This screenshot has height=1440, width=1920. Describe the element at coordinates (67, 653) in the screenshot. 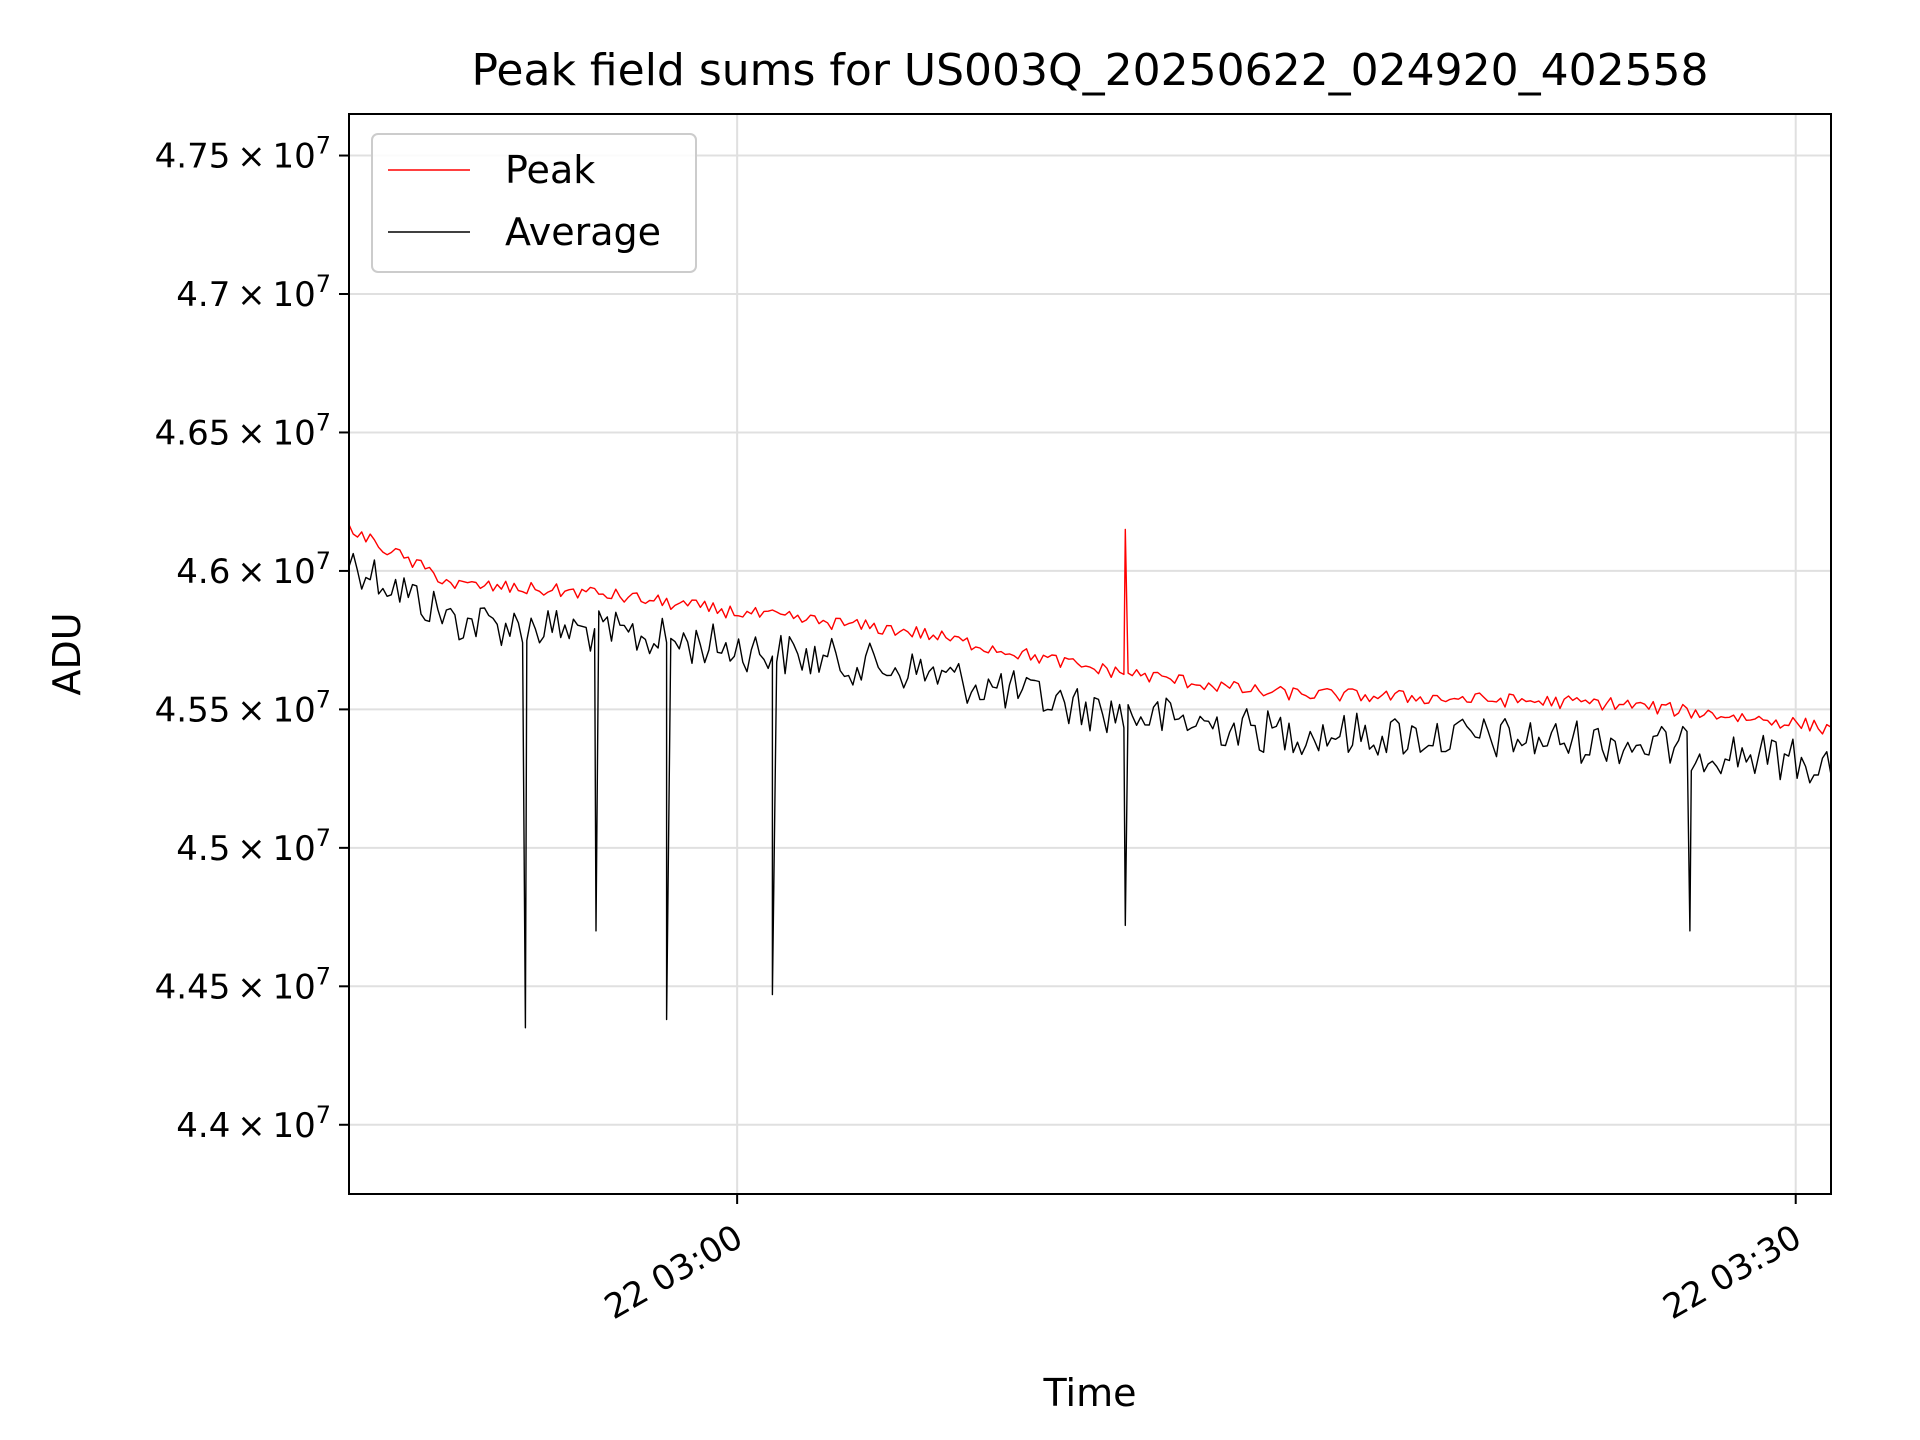

I see `y-axis-label: ADU` at that location.